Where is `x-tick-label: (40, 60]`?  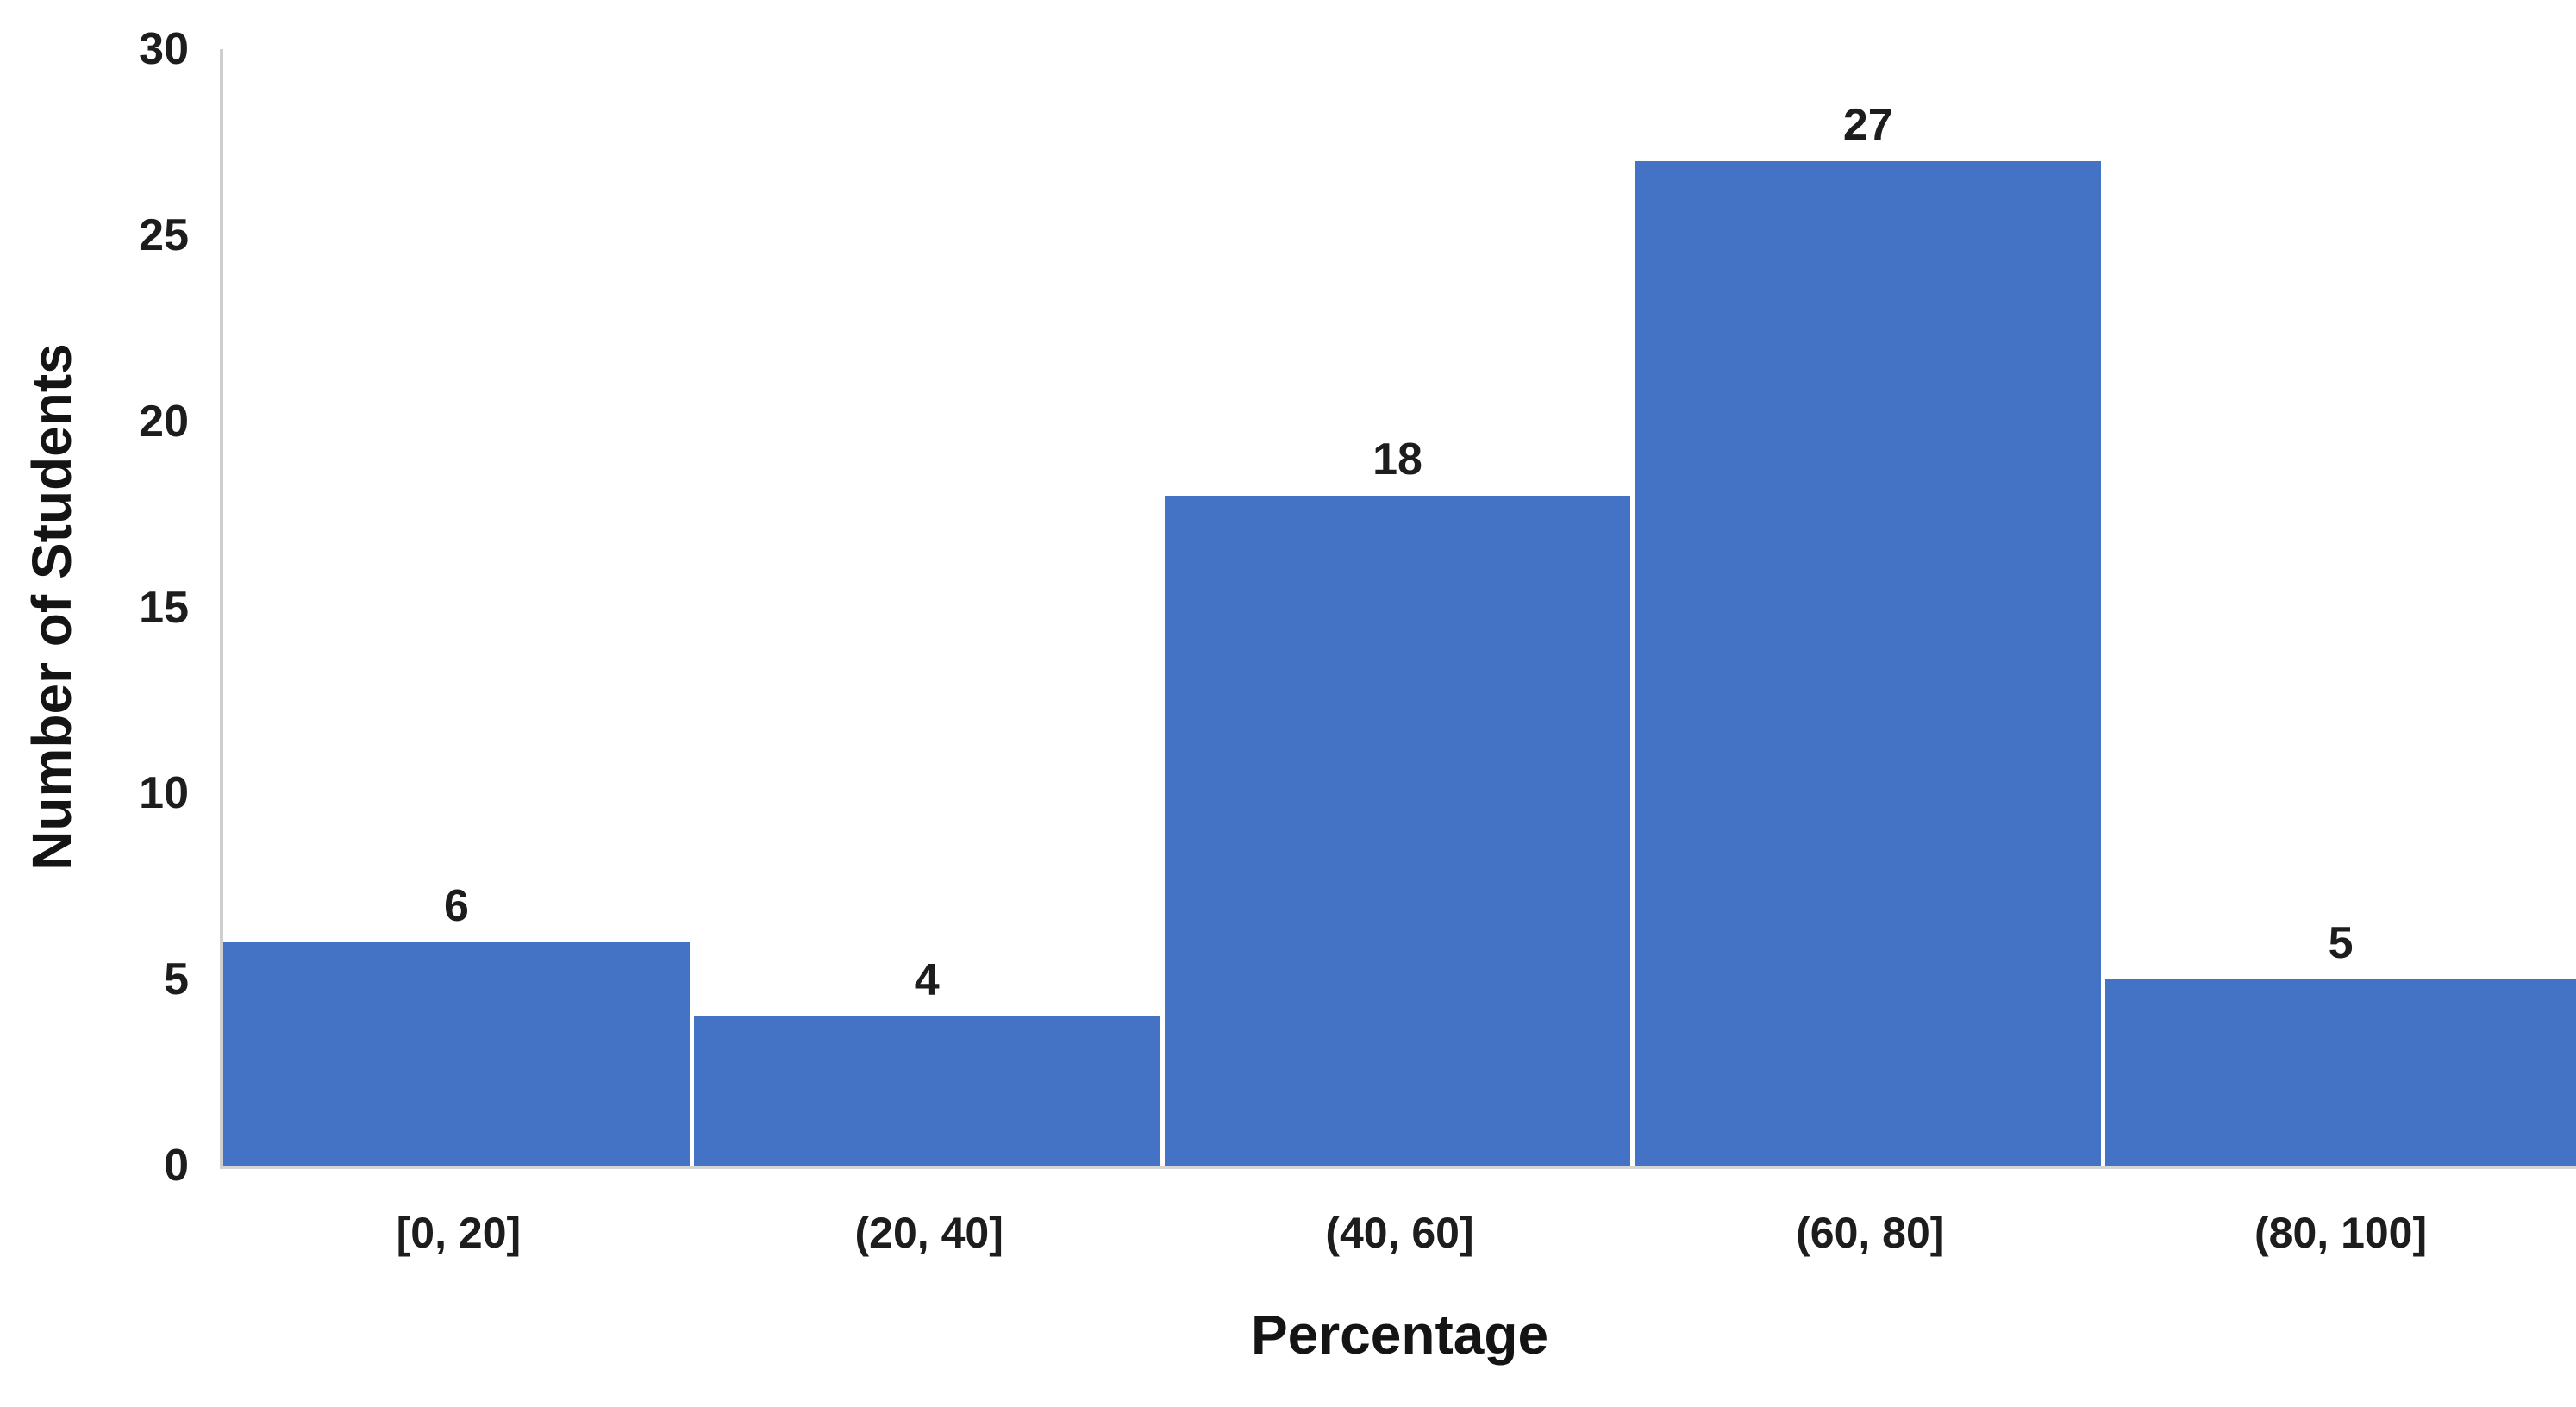
x-tick-label: (40, 60] is located at coordinates (1399, 1233).